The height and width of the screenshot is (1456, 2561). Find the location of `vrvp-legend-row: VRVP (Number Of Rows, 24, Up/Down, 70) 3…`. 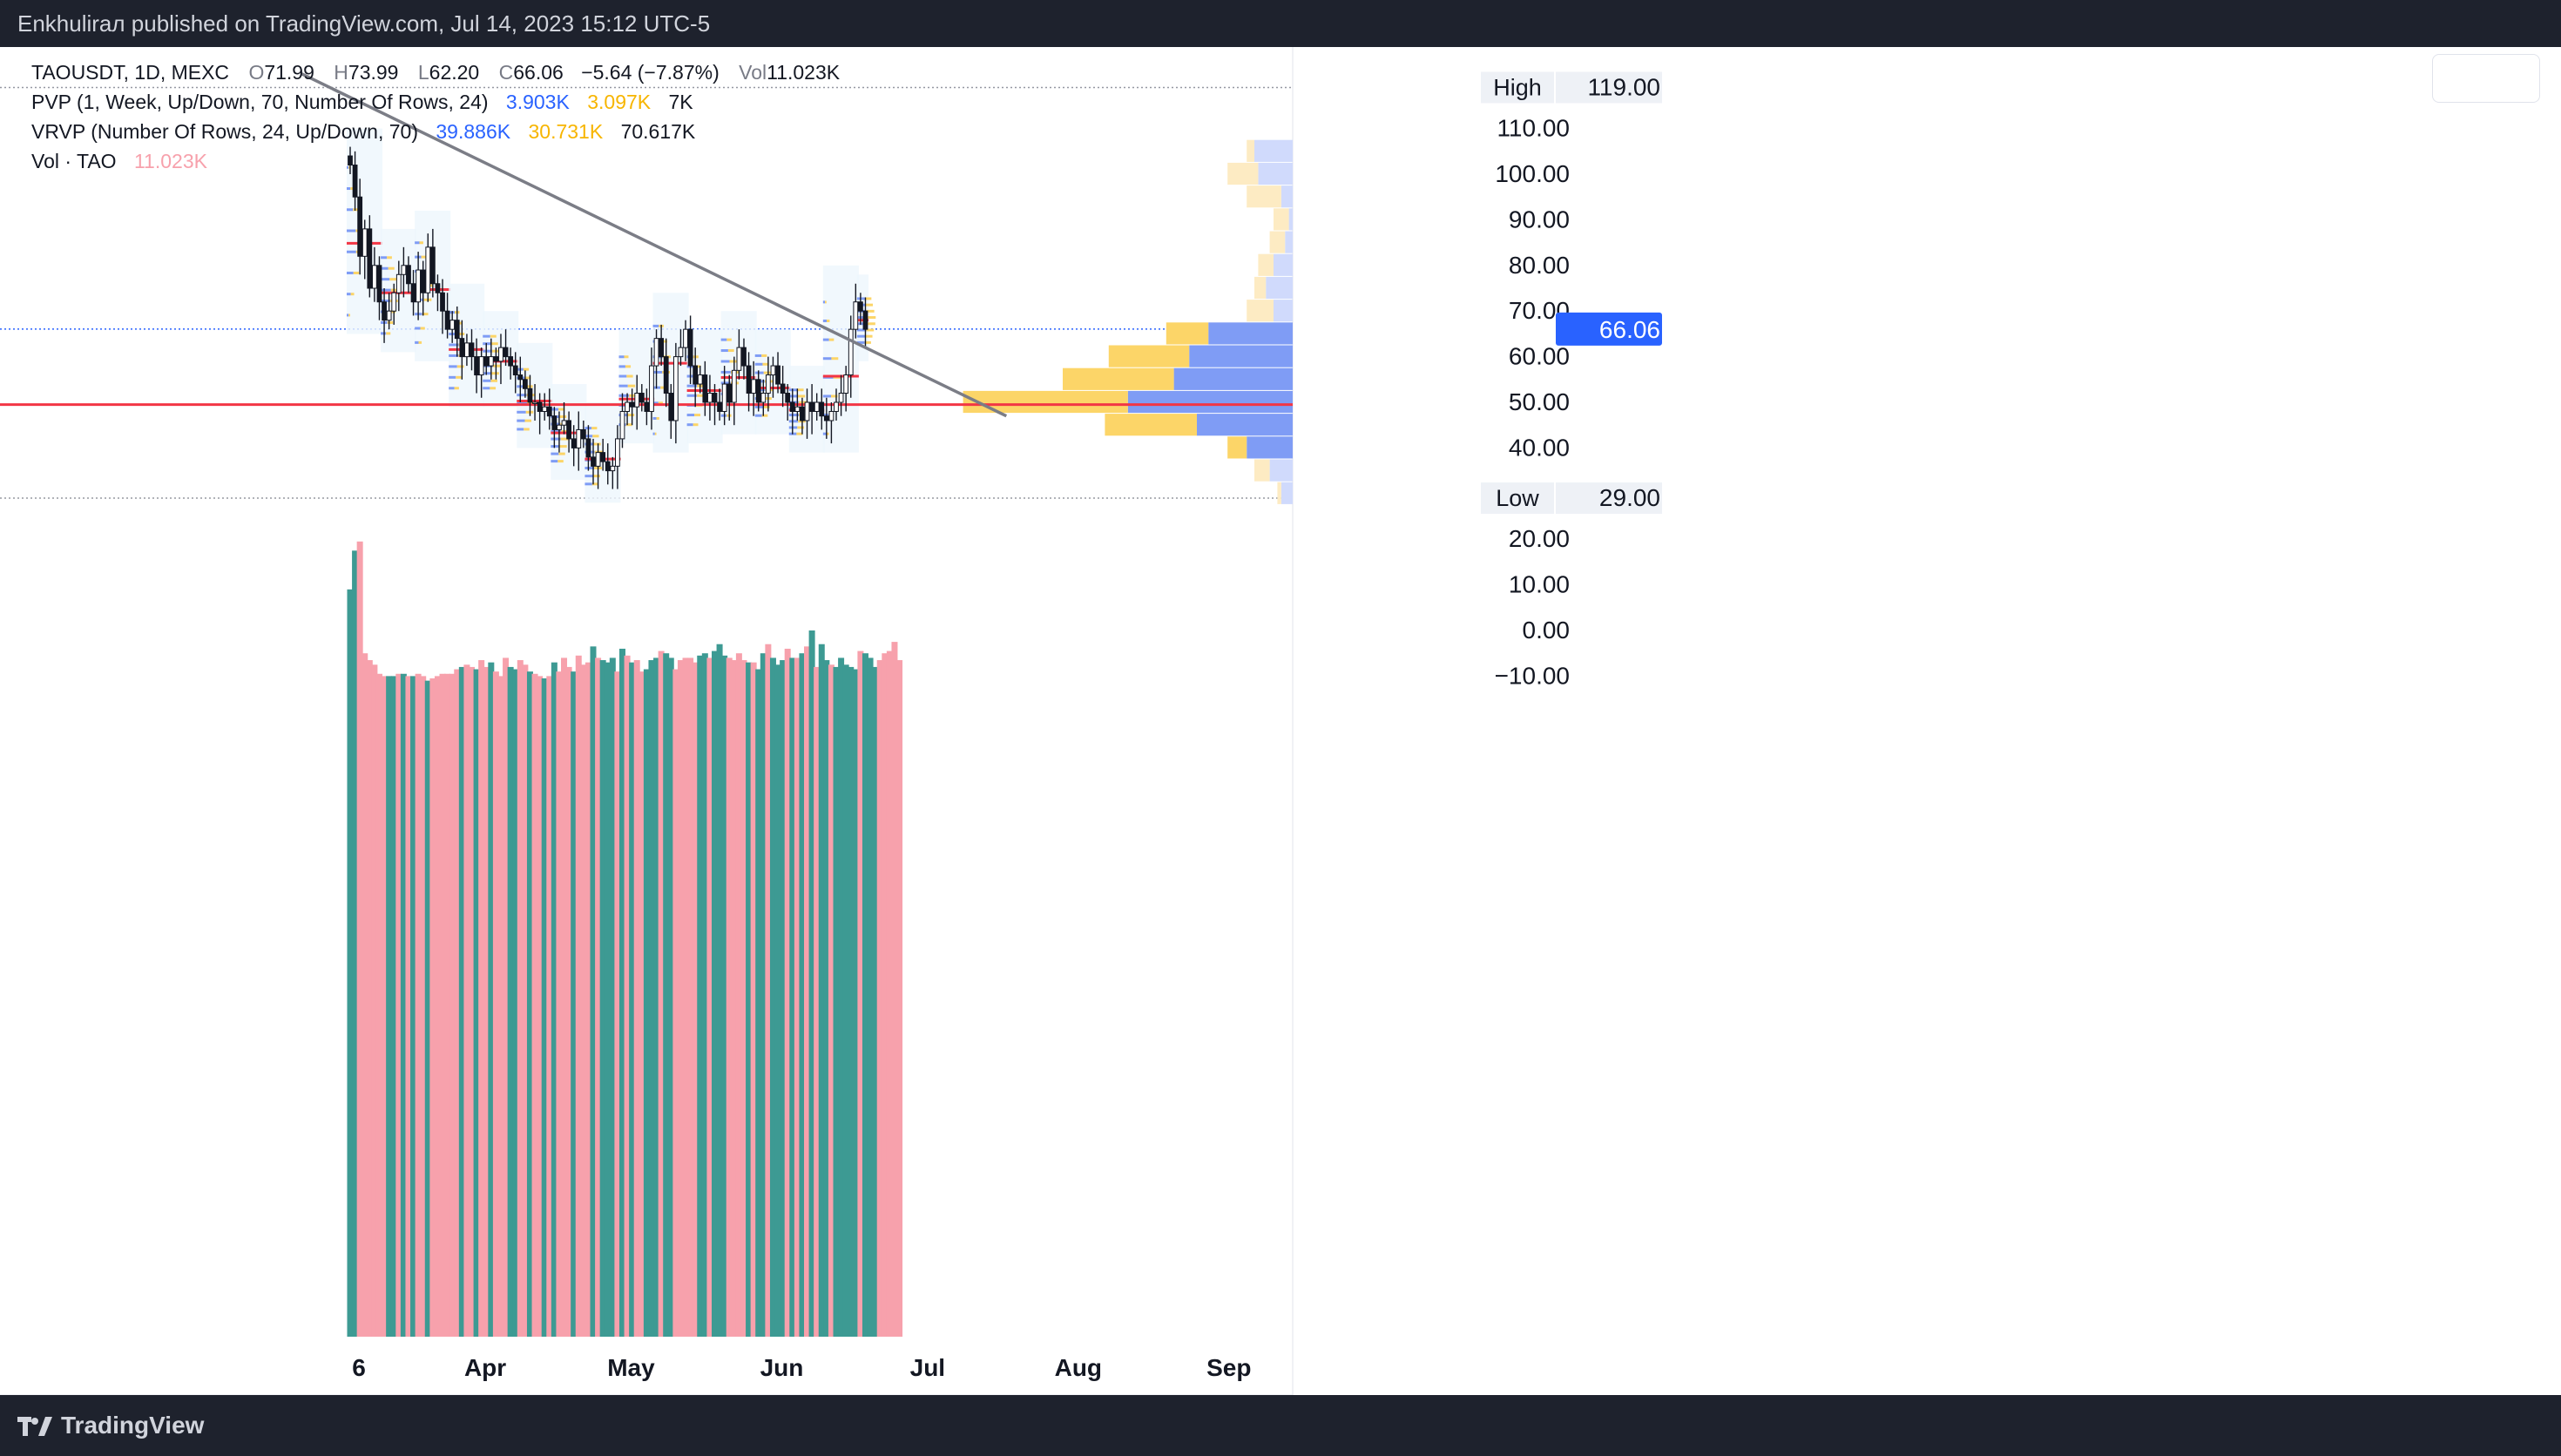

vrvp-legend-row: VRVP (Number Of Rows, 24, Up/Down, 70) 3… is located at coordinates (435, 131).